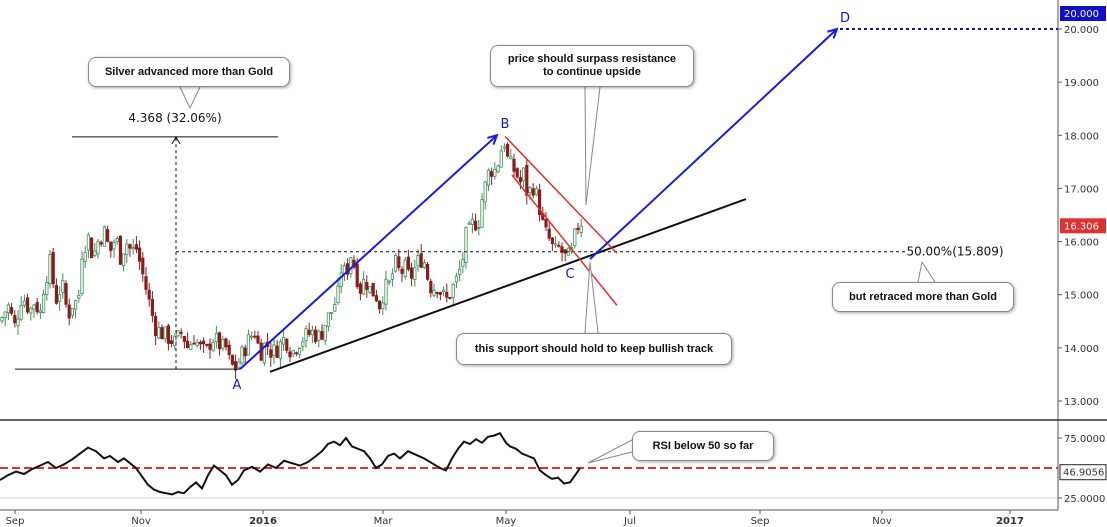 Image resolution: width=1107 pixels, height=527 pixels. What do you see at coordinates (237, 385) in the screenshot?
I see `wave-label-a: A` at bounding box center [237, 385].